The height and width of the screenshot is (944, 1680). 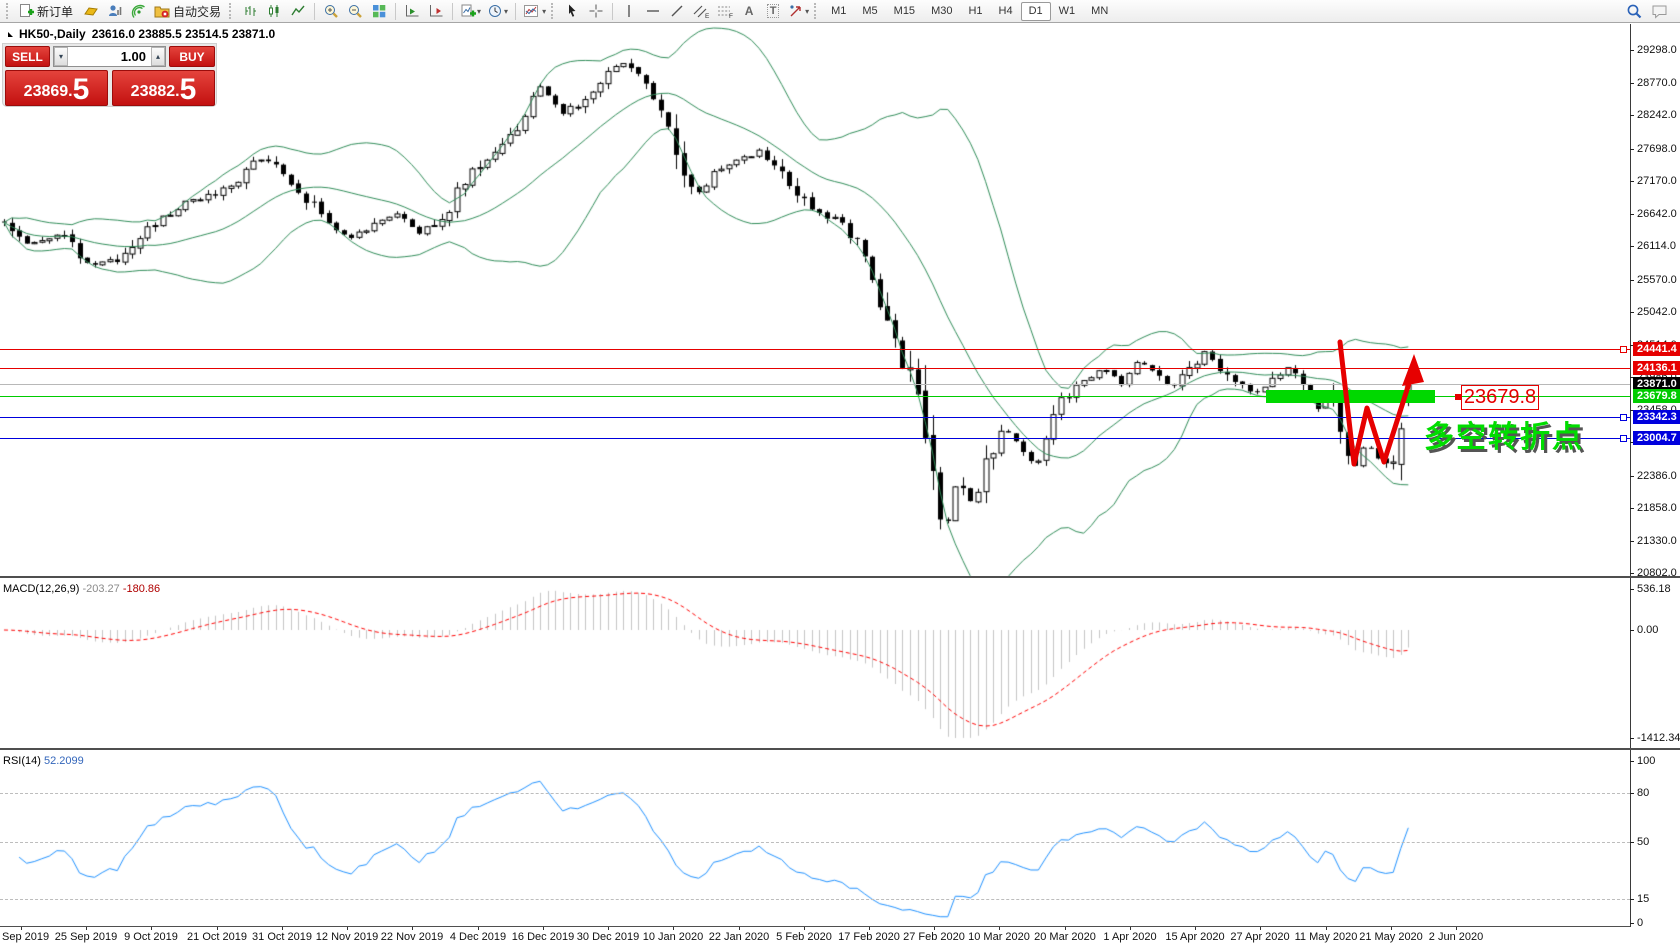 I want to click on date-label: 3 Sep 2019, so click(x=25, y=937).